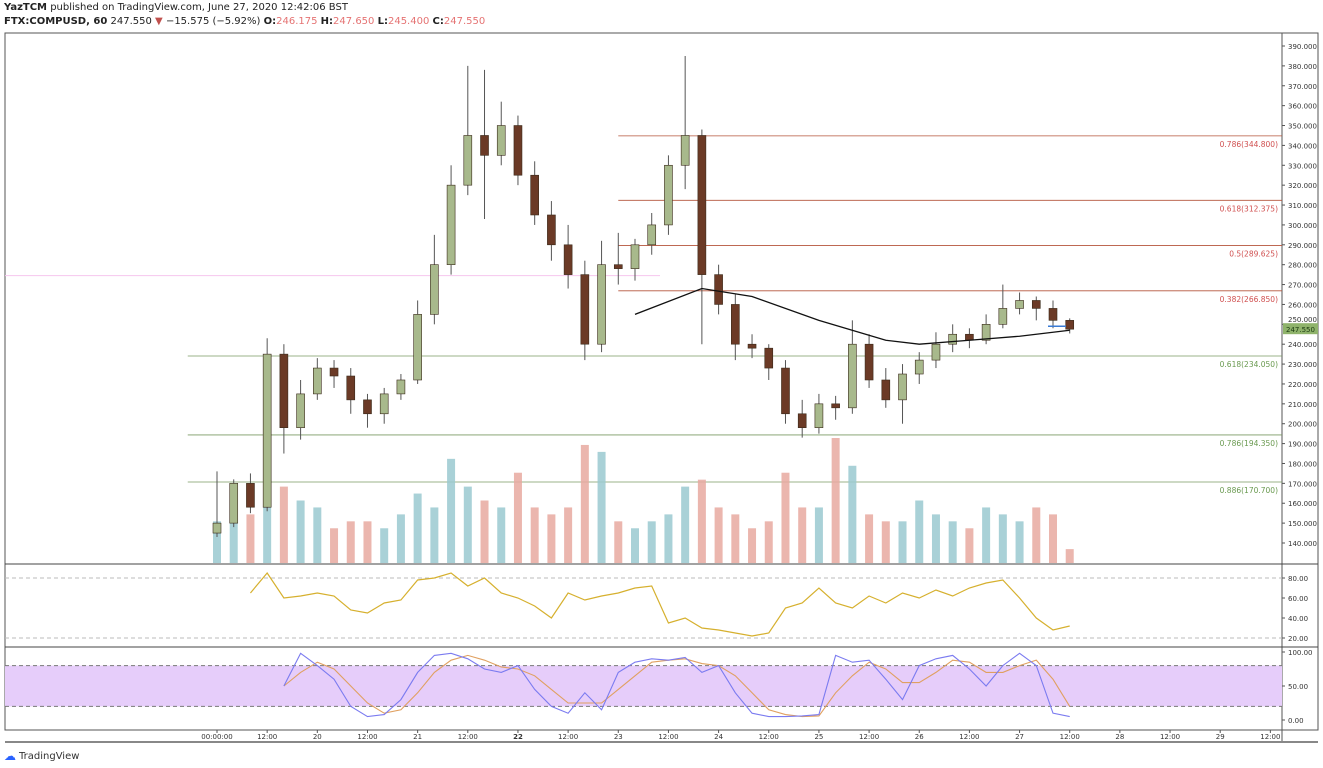 This screenshot has height=768, width=1323. Describe the element at coordinates (1249, 299) in the screenshot. I see `fib-level-label: 0.382(266.850)` at that location.